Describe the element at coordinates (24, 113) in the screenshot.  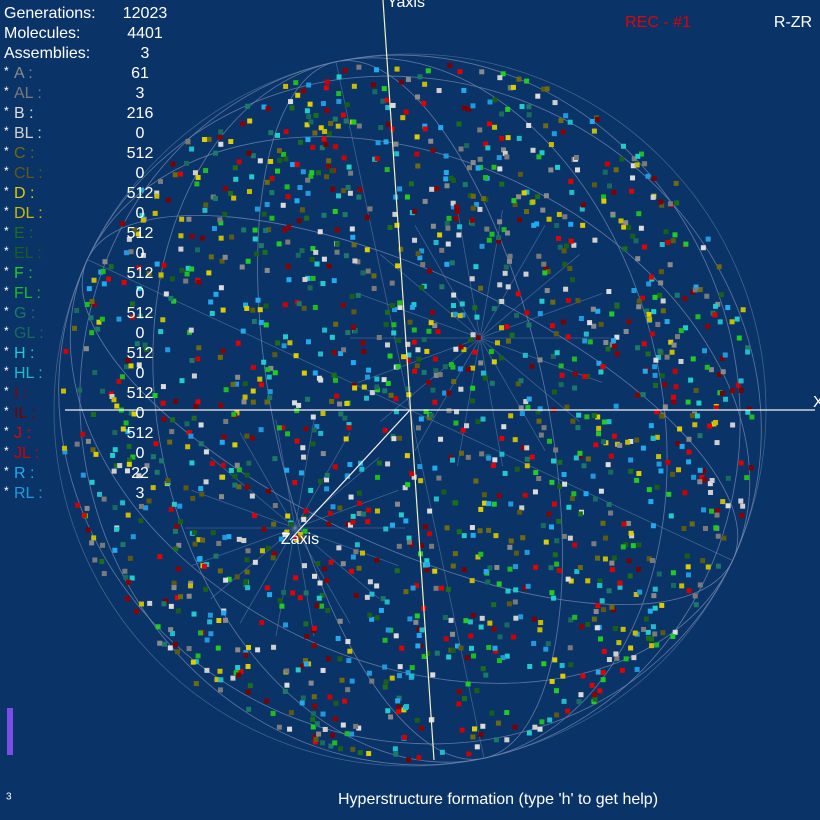
I see `species-name: B :` at that location.